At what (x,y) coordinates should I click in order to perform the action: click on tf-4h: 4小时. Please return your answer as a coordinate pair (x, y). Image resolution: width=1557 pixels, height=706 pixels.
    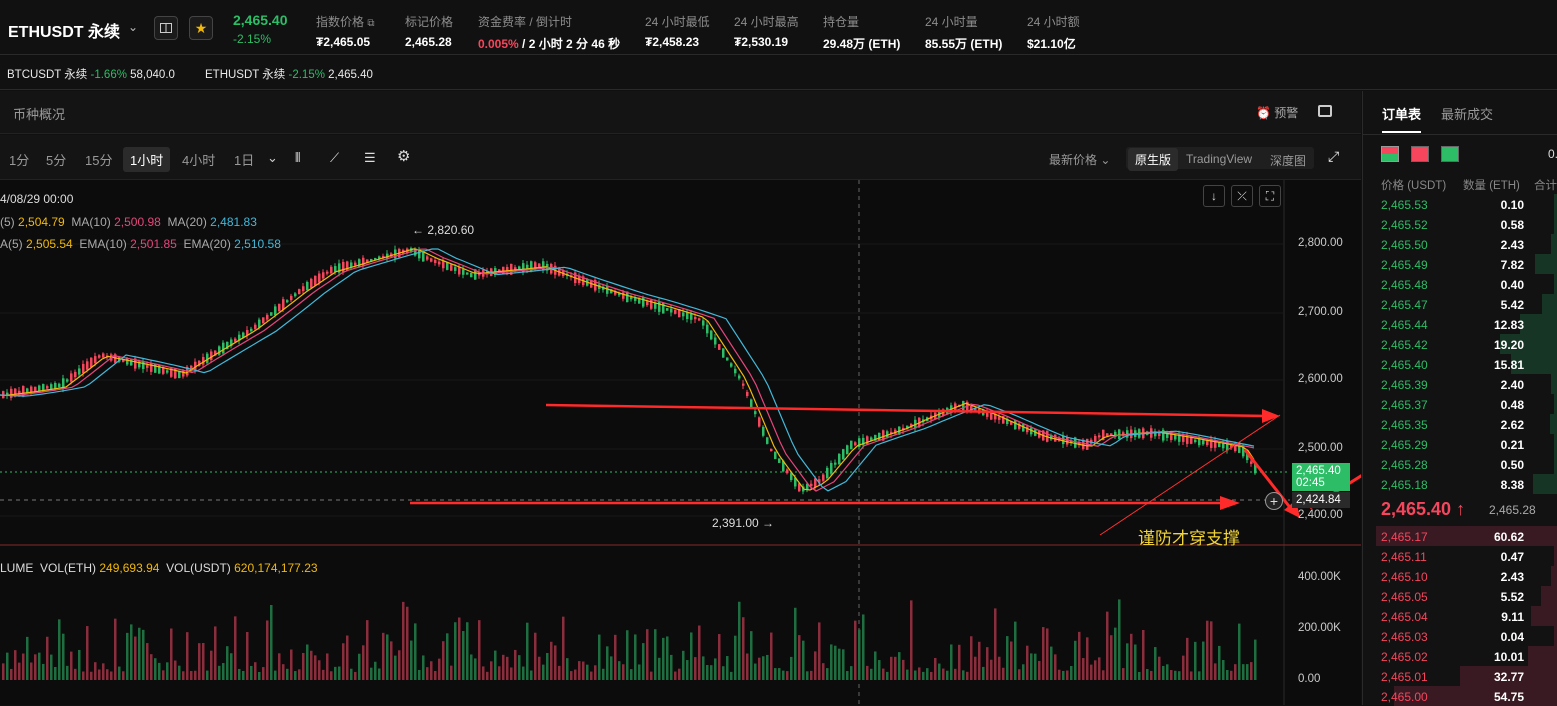
    Looking at the image, I should click on (199, 160).